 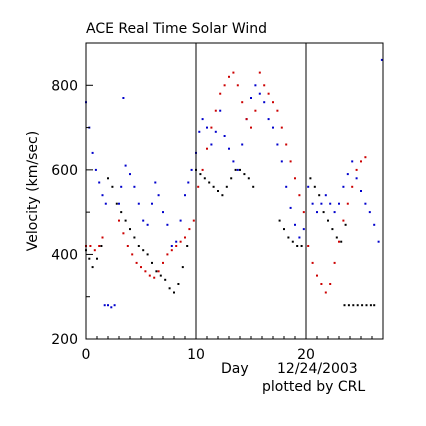 What do you see at coordinates (33, 191) in the screenshot?
I see `y-axis-label: Velocity (km/sec)` at bounding box center [33, 191].